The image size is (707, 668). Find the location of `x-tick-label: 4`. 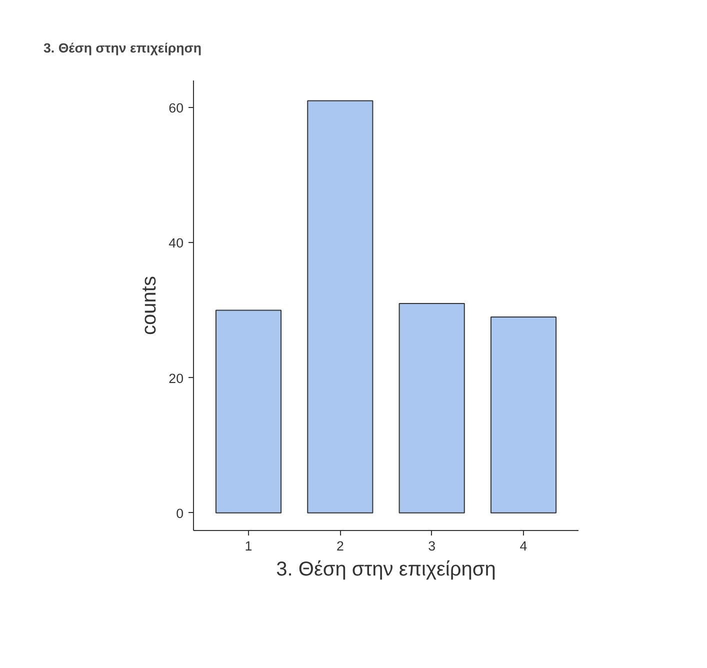

x-tick-label: 4 is located at coordinates (524, 546).